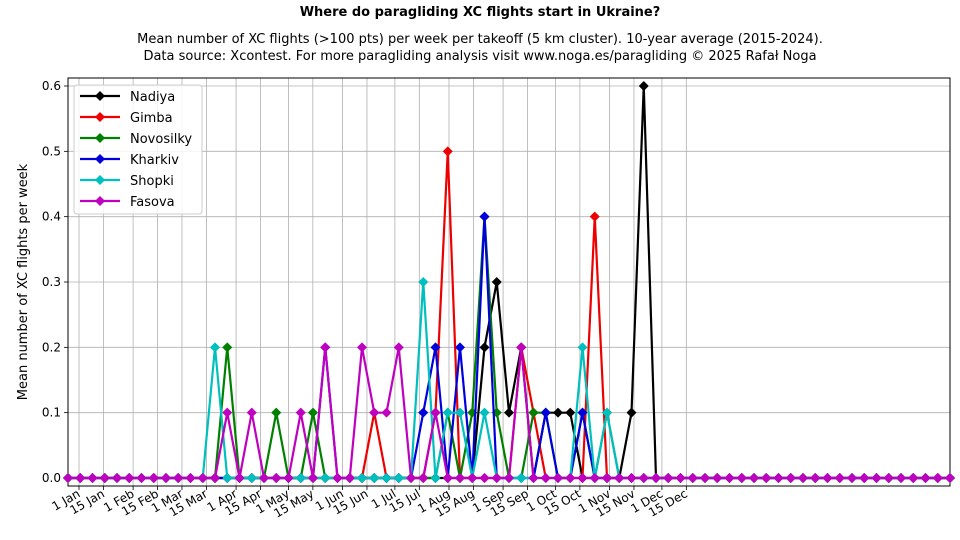  Describe the element at coordinates (51, 478) in the screenshot. I see `y-tick-label: 0.0` at that location.